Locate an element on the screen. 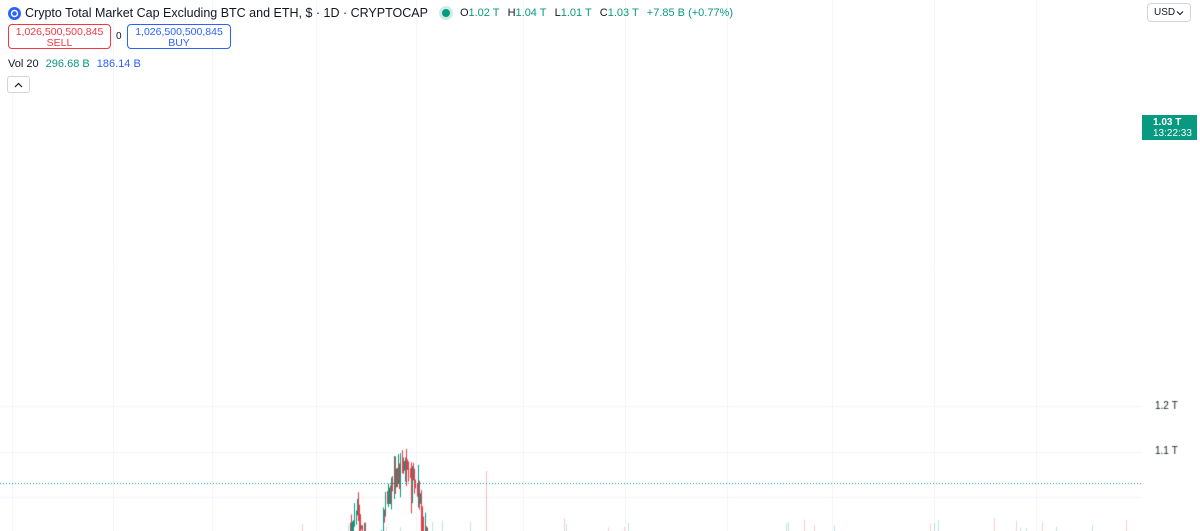  bar-countdown: 13:22:33 is located at coordinates (1172, 133).